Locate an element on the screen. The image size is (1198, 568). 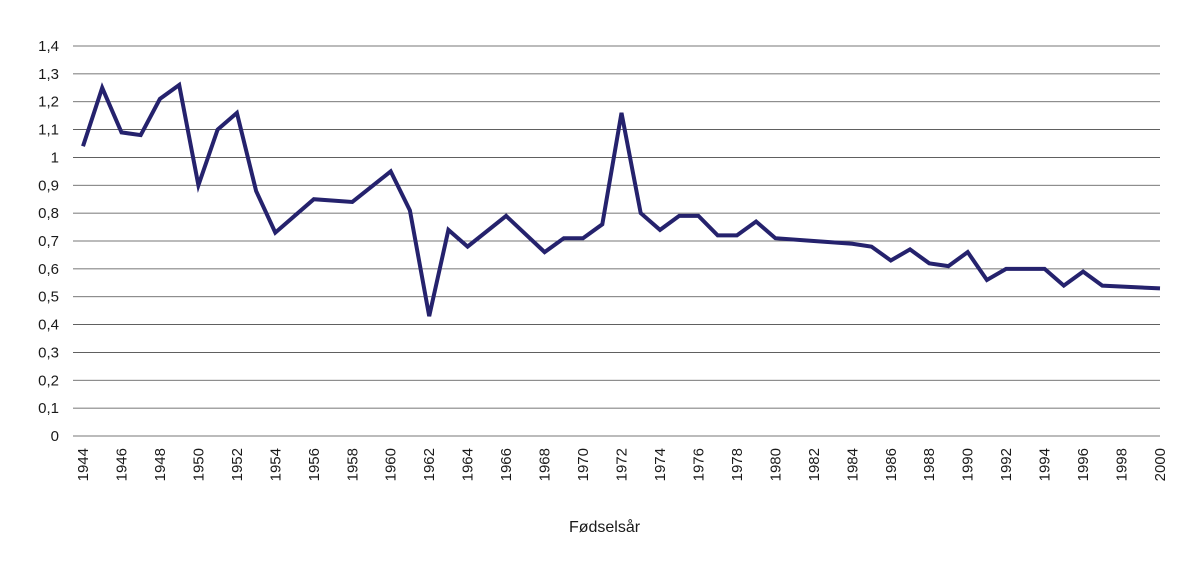
x-tick-label: 1962 is located at coordinates (429, 464).